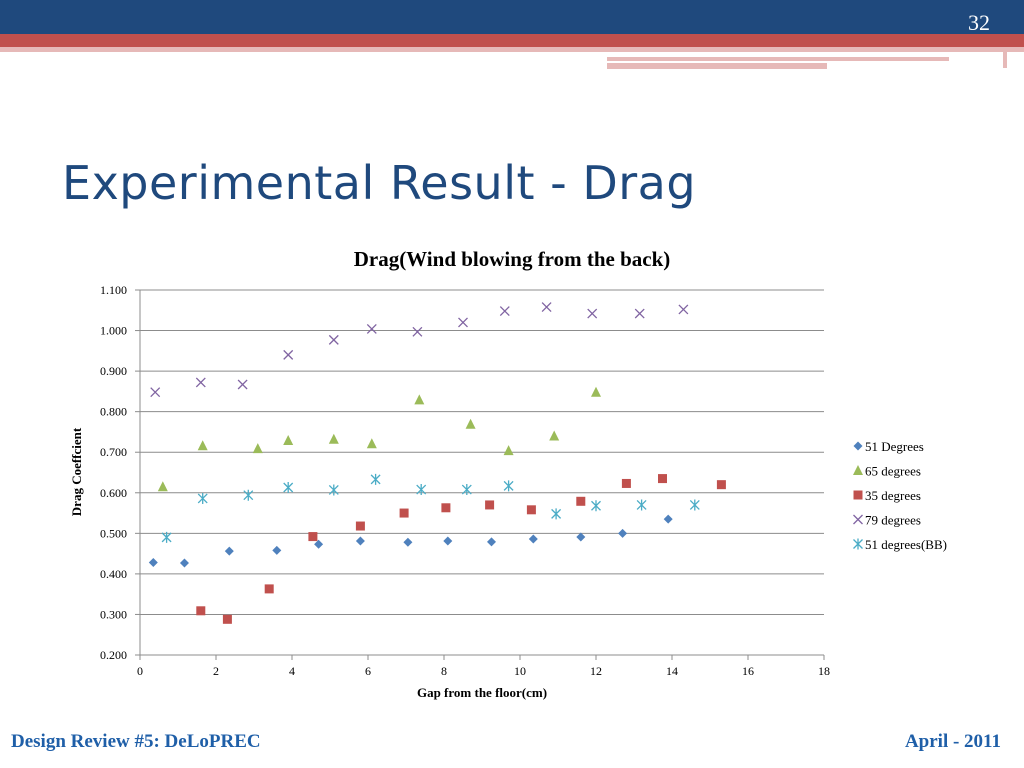 The image size is (1024, 768). Describe the element at coordinates (113, 614) in the screenshot. I see `y-tick-label: 0.300` at that location.